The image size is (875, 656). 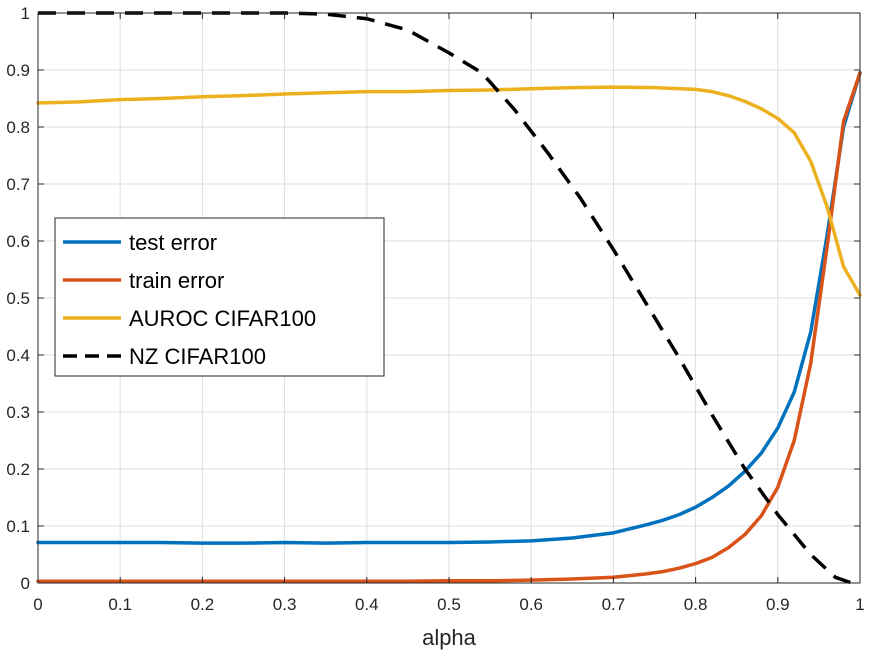 What do you see at coordinates (203, 604) in the screenshot?
I see `x-tick-label: 0.2` at bounding box center [203, 604].